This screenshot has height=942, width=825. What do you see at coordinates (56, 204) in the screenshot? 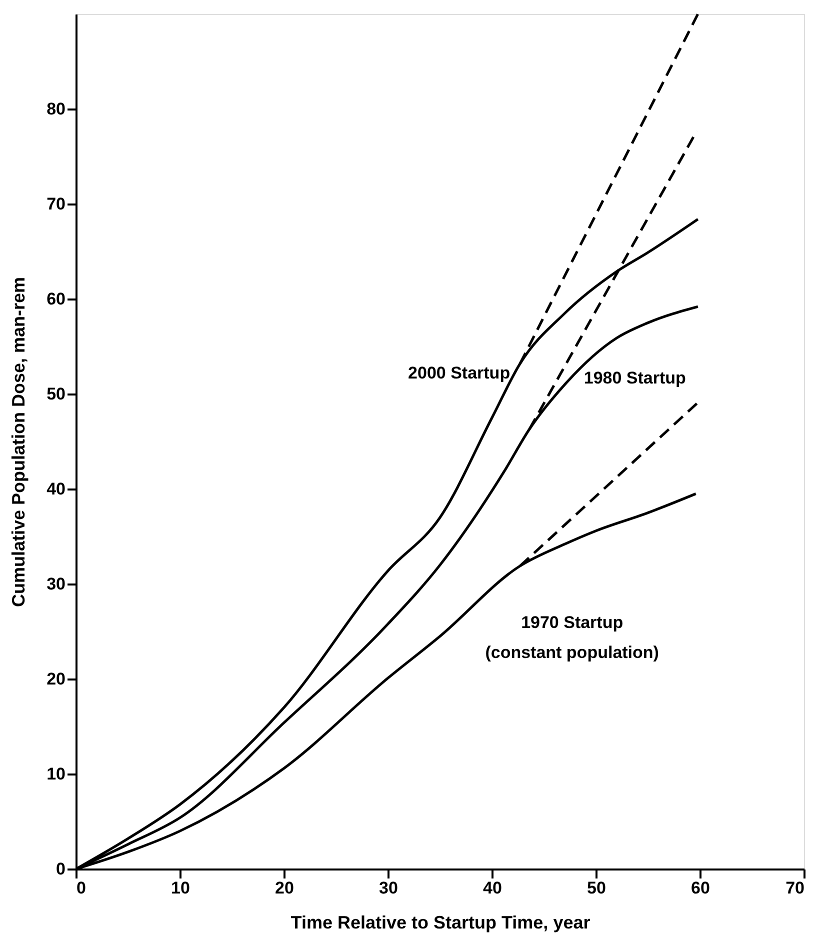
I see `y-tick-label: 70` at bounding box center [56, 204].